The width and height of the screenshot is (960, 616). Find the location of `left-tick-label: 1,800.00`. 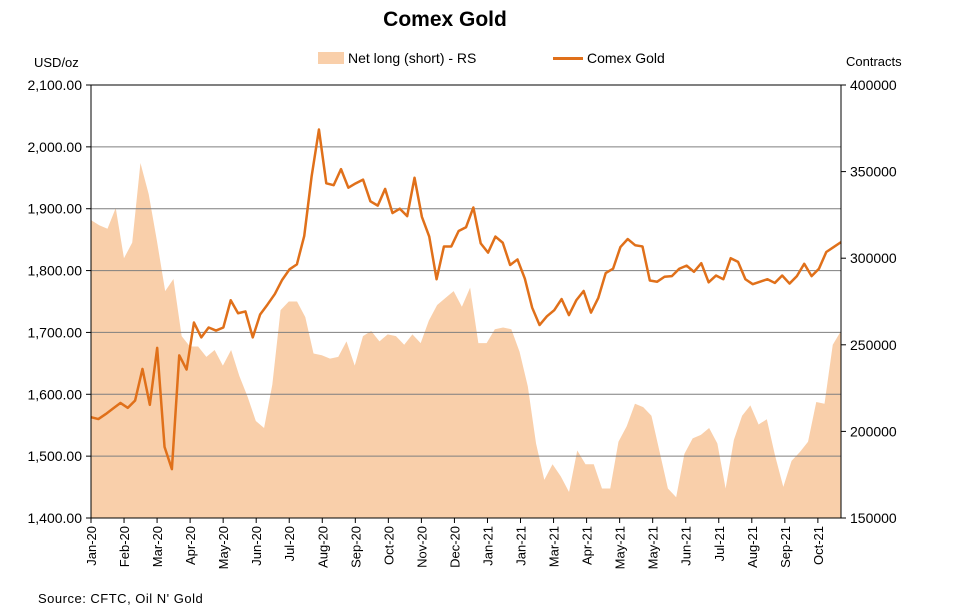

left-tick-label: 1,800.00 is located at coordinates (55, 271).